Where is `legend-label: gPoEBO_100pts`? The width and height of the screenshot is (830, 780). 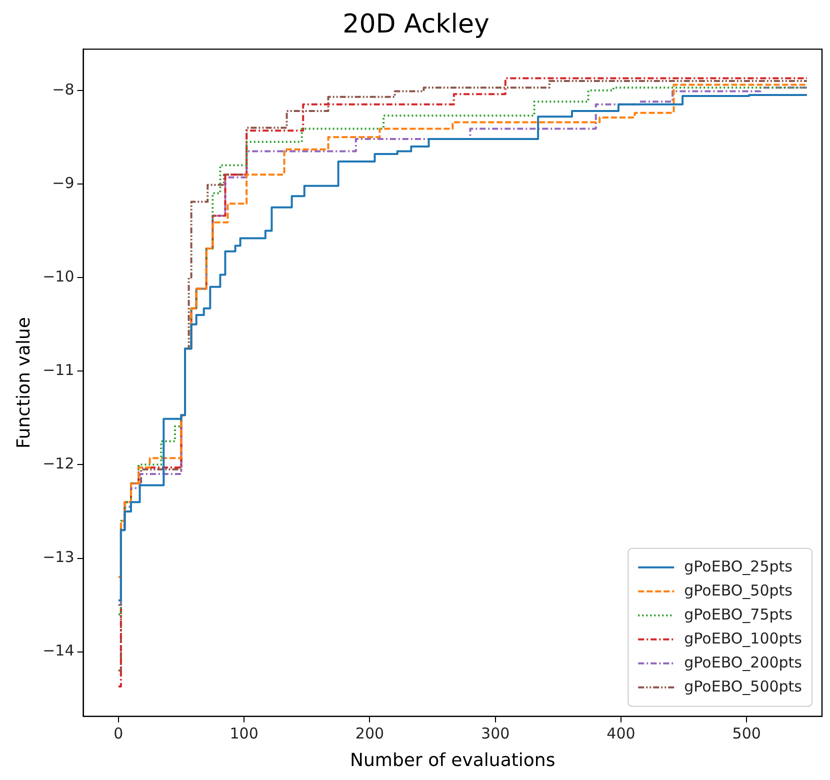 legend-label: gPoEBO_100pts is located at coordinates (743, 638).